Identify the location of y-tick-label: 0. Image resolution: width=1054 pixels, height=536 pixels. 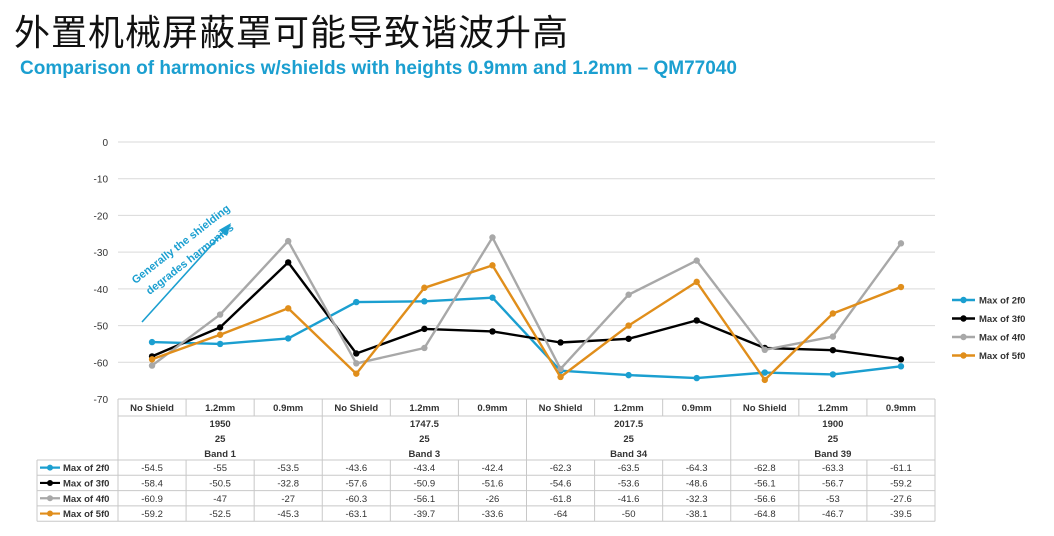
(105, 143).